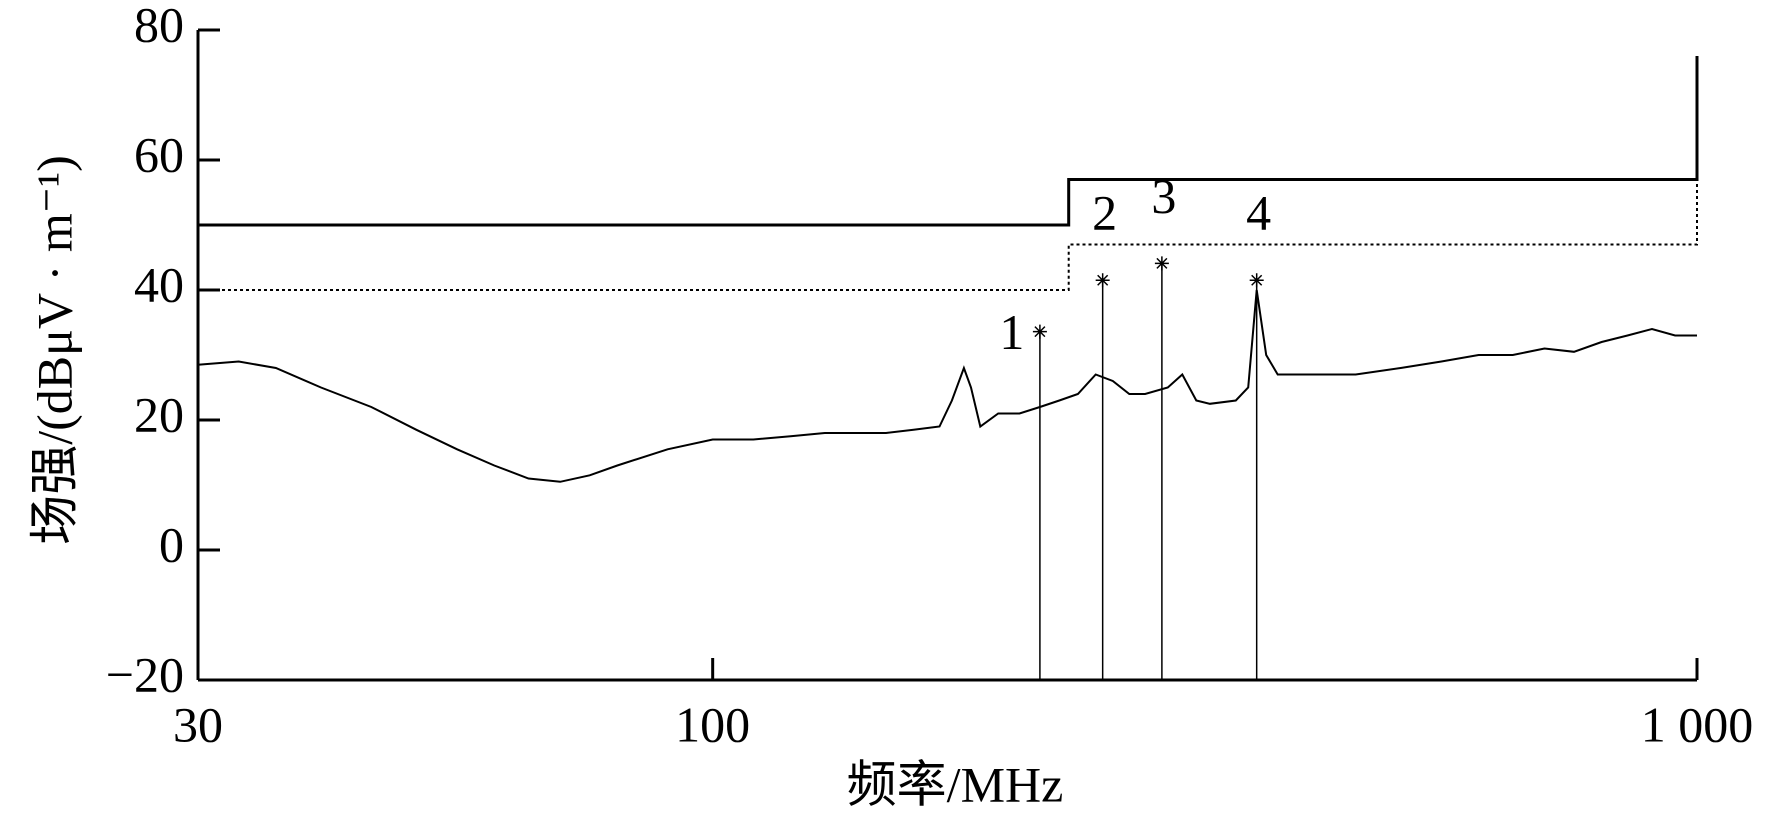 The image size is (1766, 832). What do you see at coordinates (948, 235) in the screenshot?
I see `series-line` at bounding box center [948, 235].